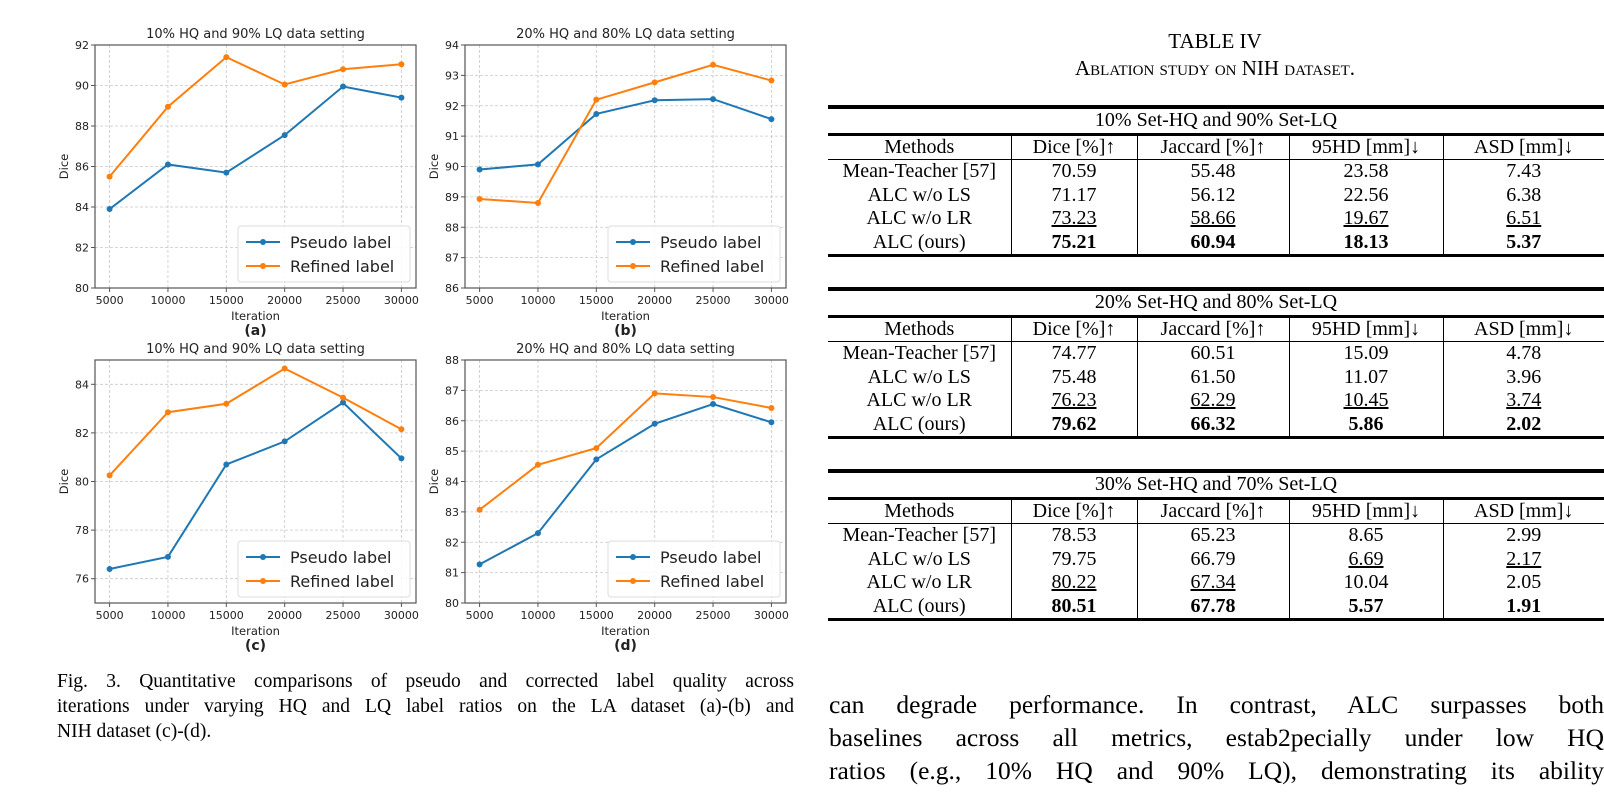 The width and height of the screenshot is (1604, 793). What do you see at coordinates (1212, 425) in the screenshot?
I see `value-cell: 66.32` at bounding box center [1212, 425].